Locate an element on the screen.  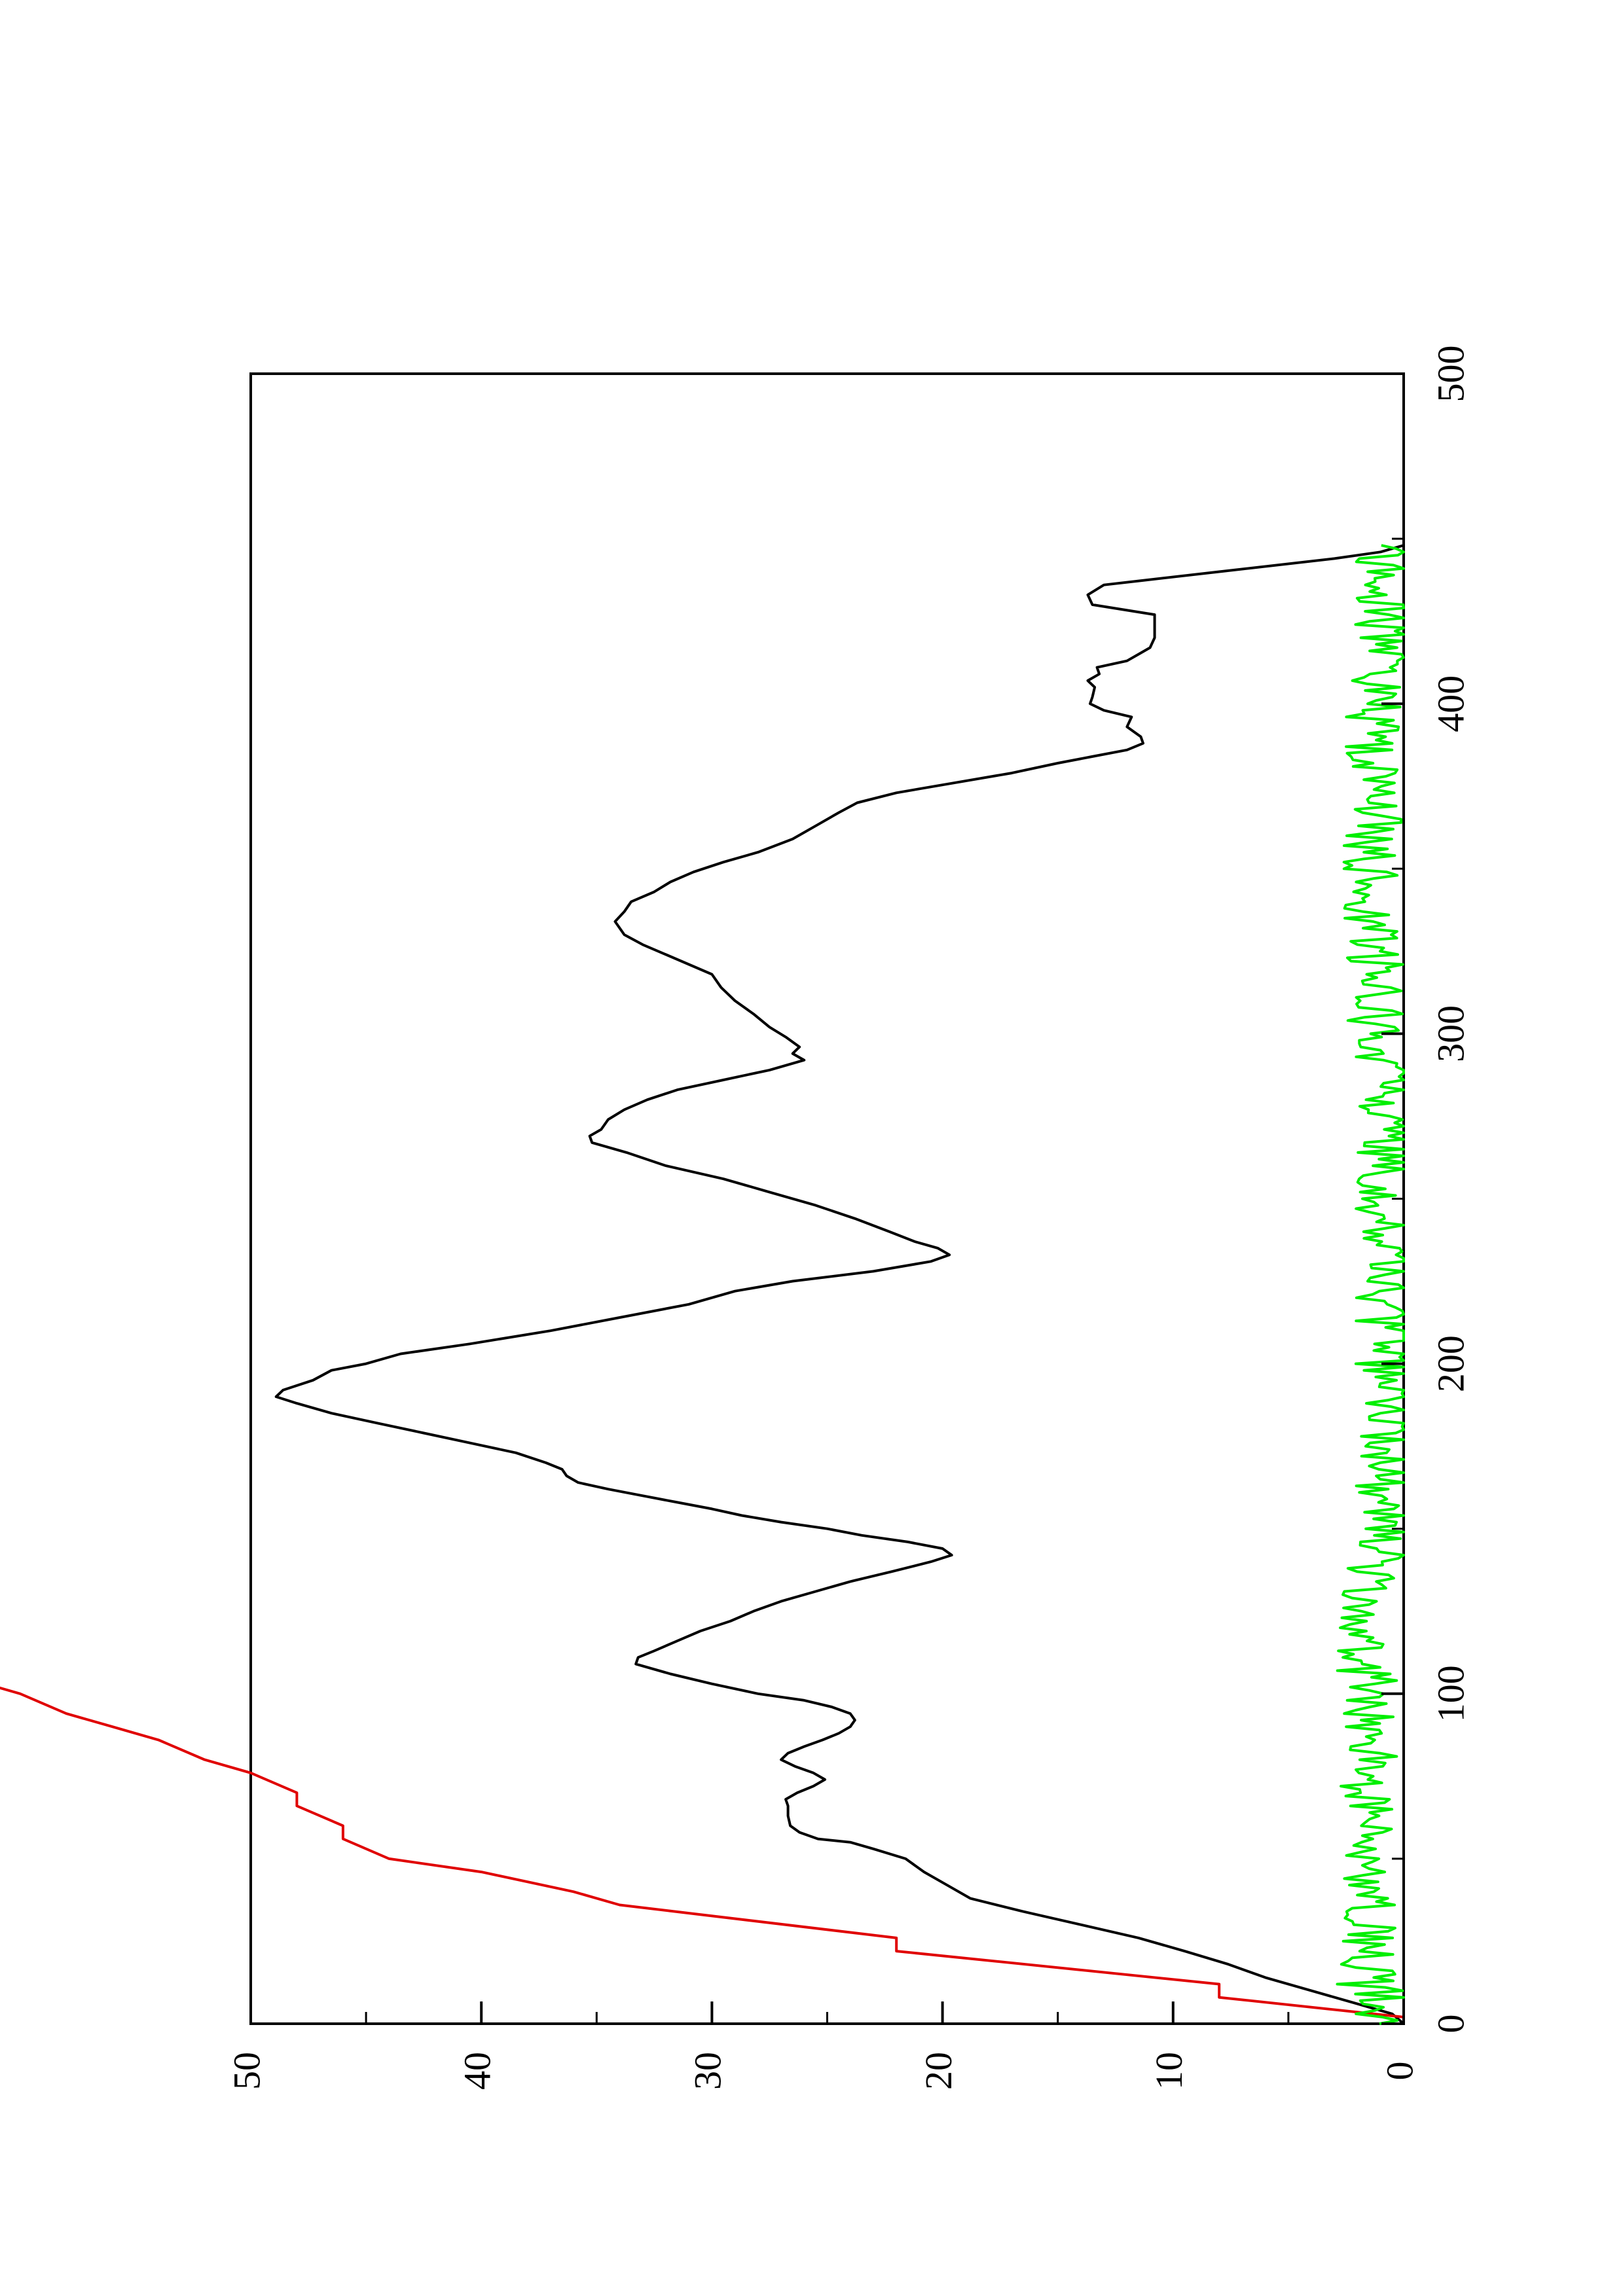
x-tick-label: 500 is located at coordinates (1450, 374).